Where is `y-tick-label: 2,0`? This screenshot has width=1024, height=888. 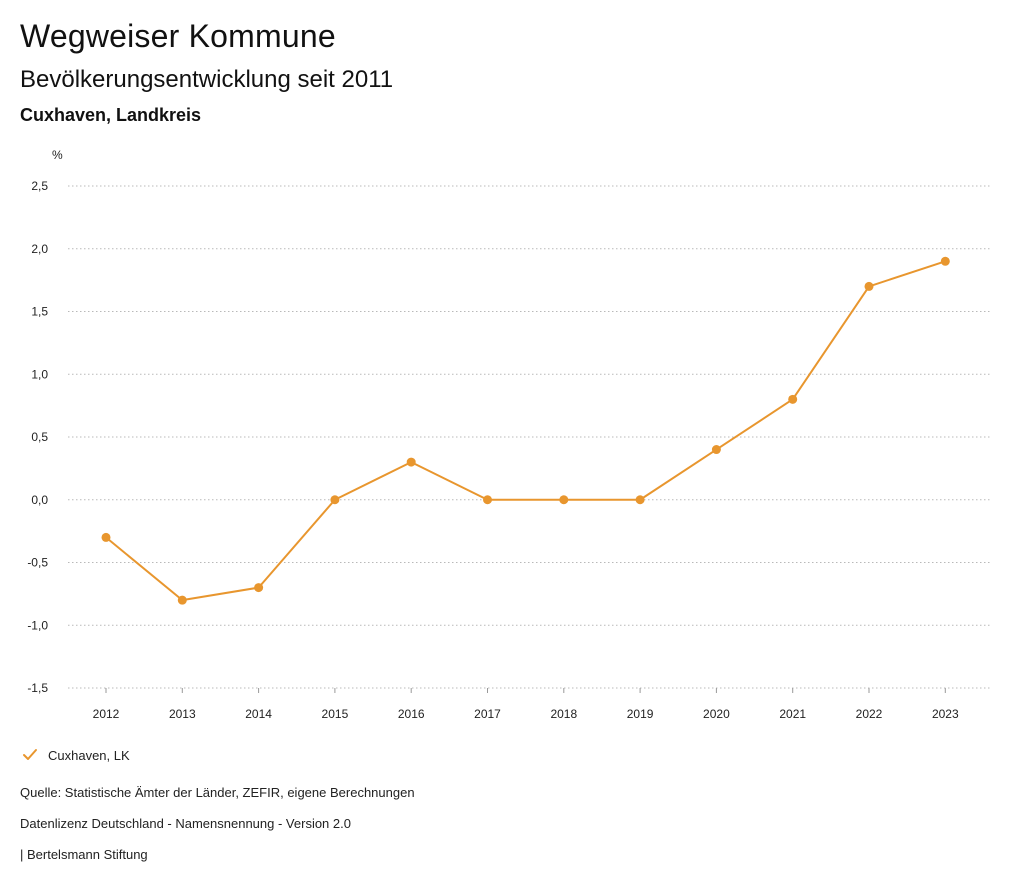 y-tick-label: 2,0 is located at coordinates (39, 249).